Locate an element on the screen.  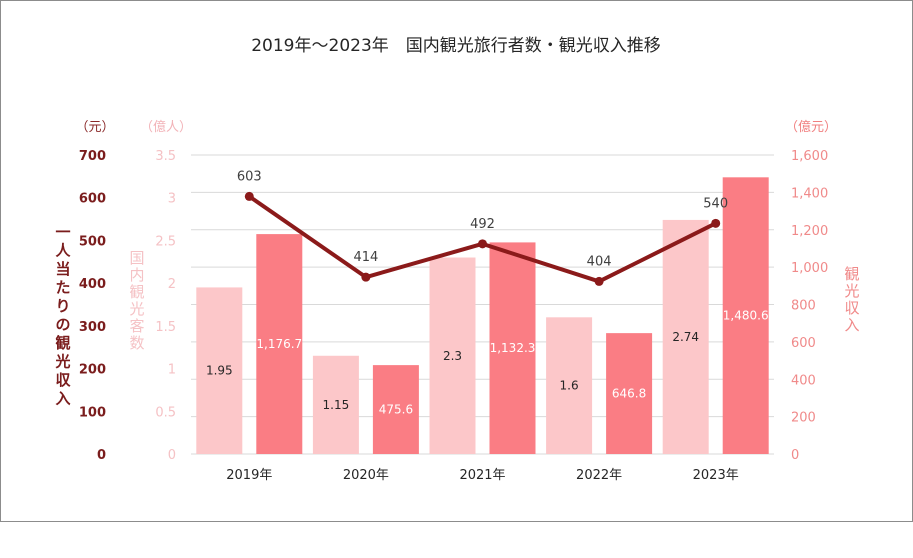
right-tick-label: 1,400 is located at coordinates (809, 193).